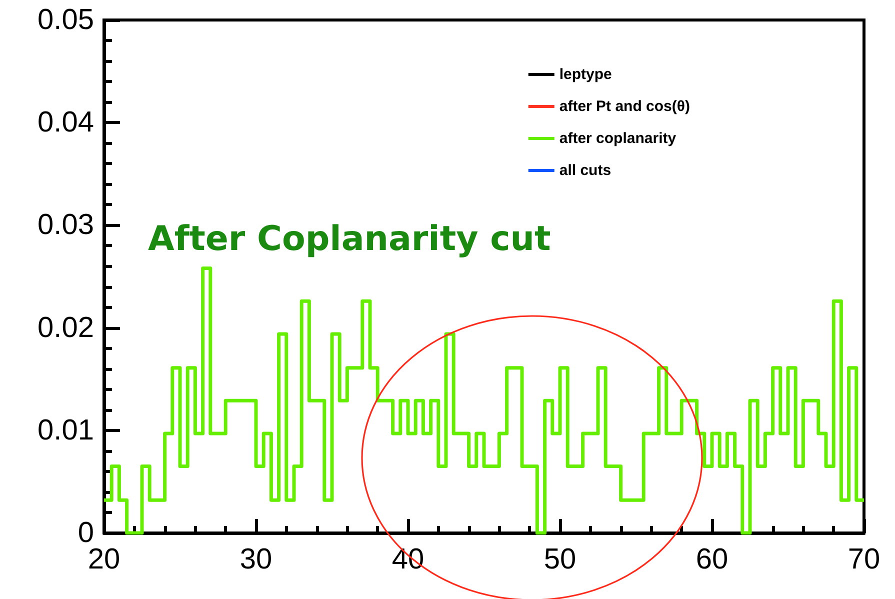 Image resolution: width=895 pixels, height=599 pixels. Describe the element at coordinates (585, 170) in the screenshot. I see `legend-label: all cuts` at that location.